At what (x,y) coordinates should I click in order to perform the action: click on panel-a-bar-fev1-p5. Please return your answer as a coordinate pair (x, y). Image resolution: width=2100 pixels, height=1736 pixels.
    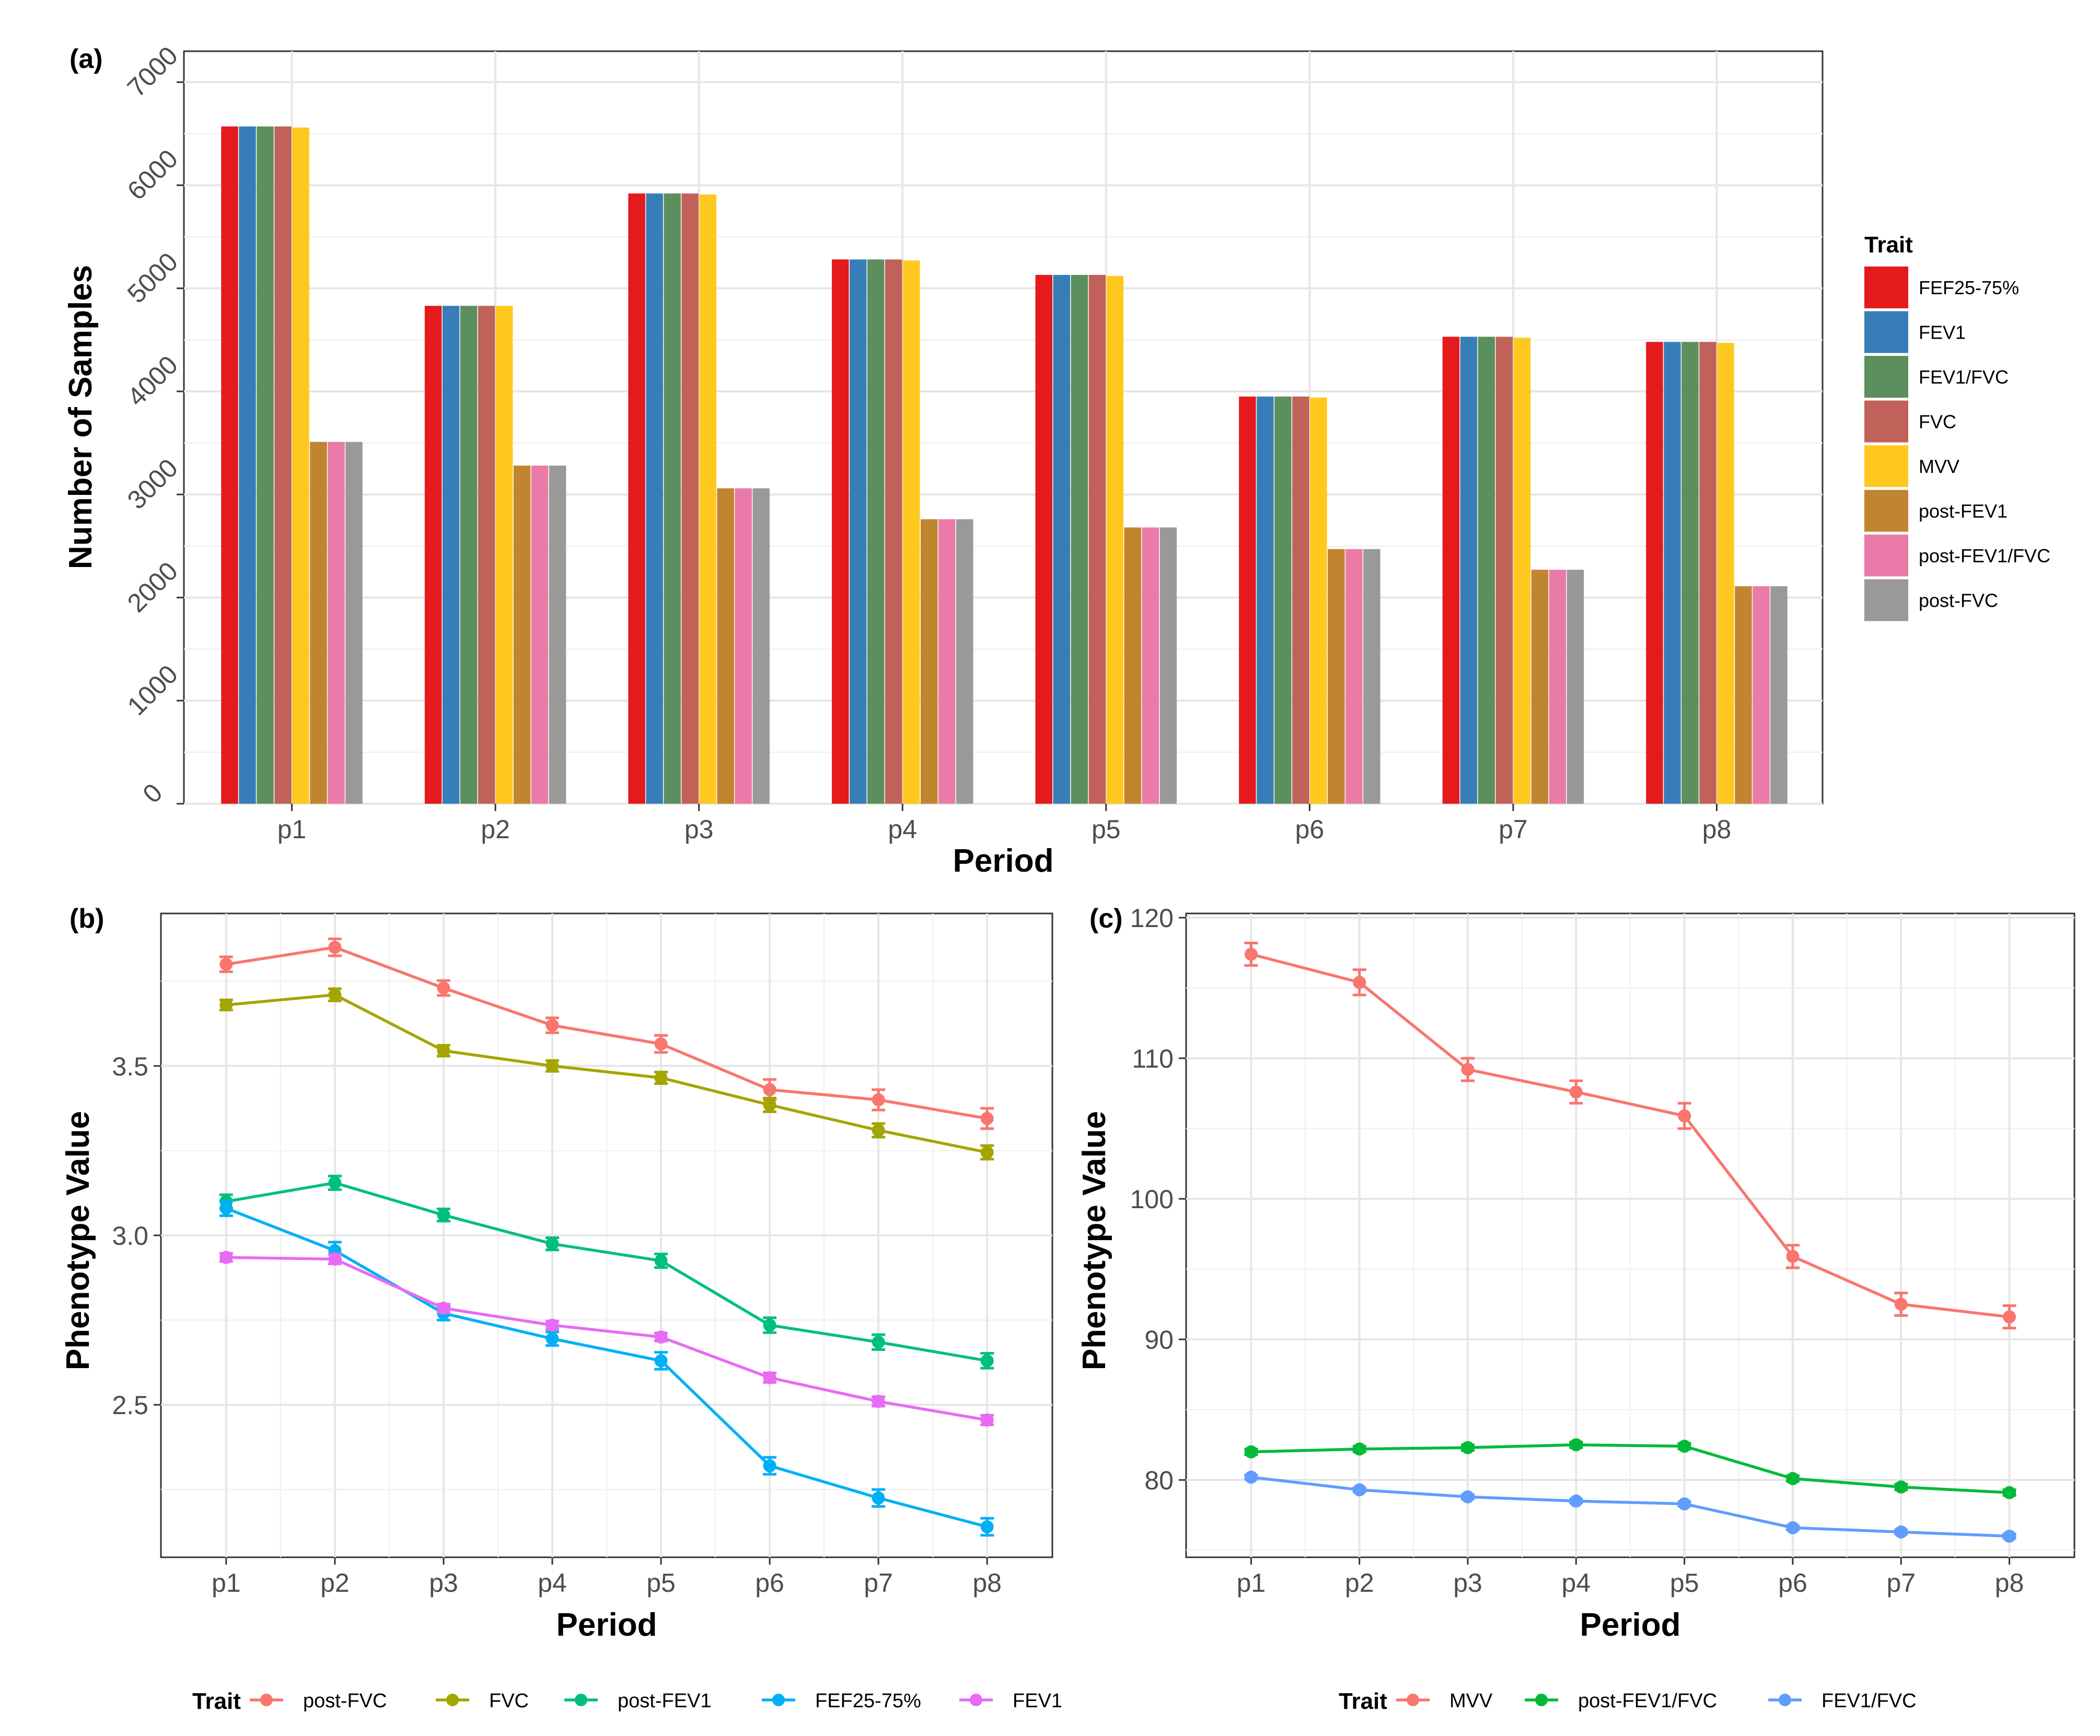
    Looking at the image, I should click on (1062, 540).